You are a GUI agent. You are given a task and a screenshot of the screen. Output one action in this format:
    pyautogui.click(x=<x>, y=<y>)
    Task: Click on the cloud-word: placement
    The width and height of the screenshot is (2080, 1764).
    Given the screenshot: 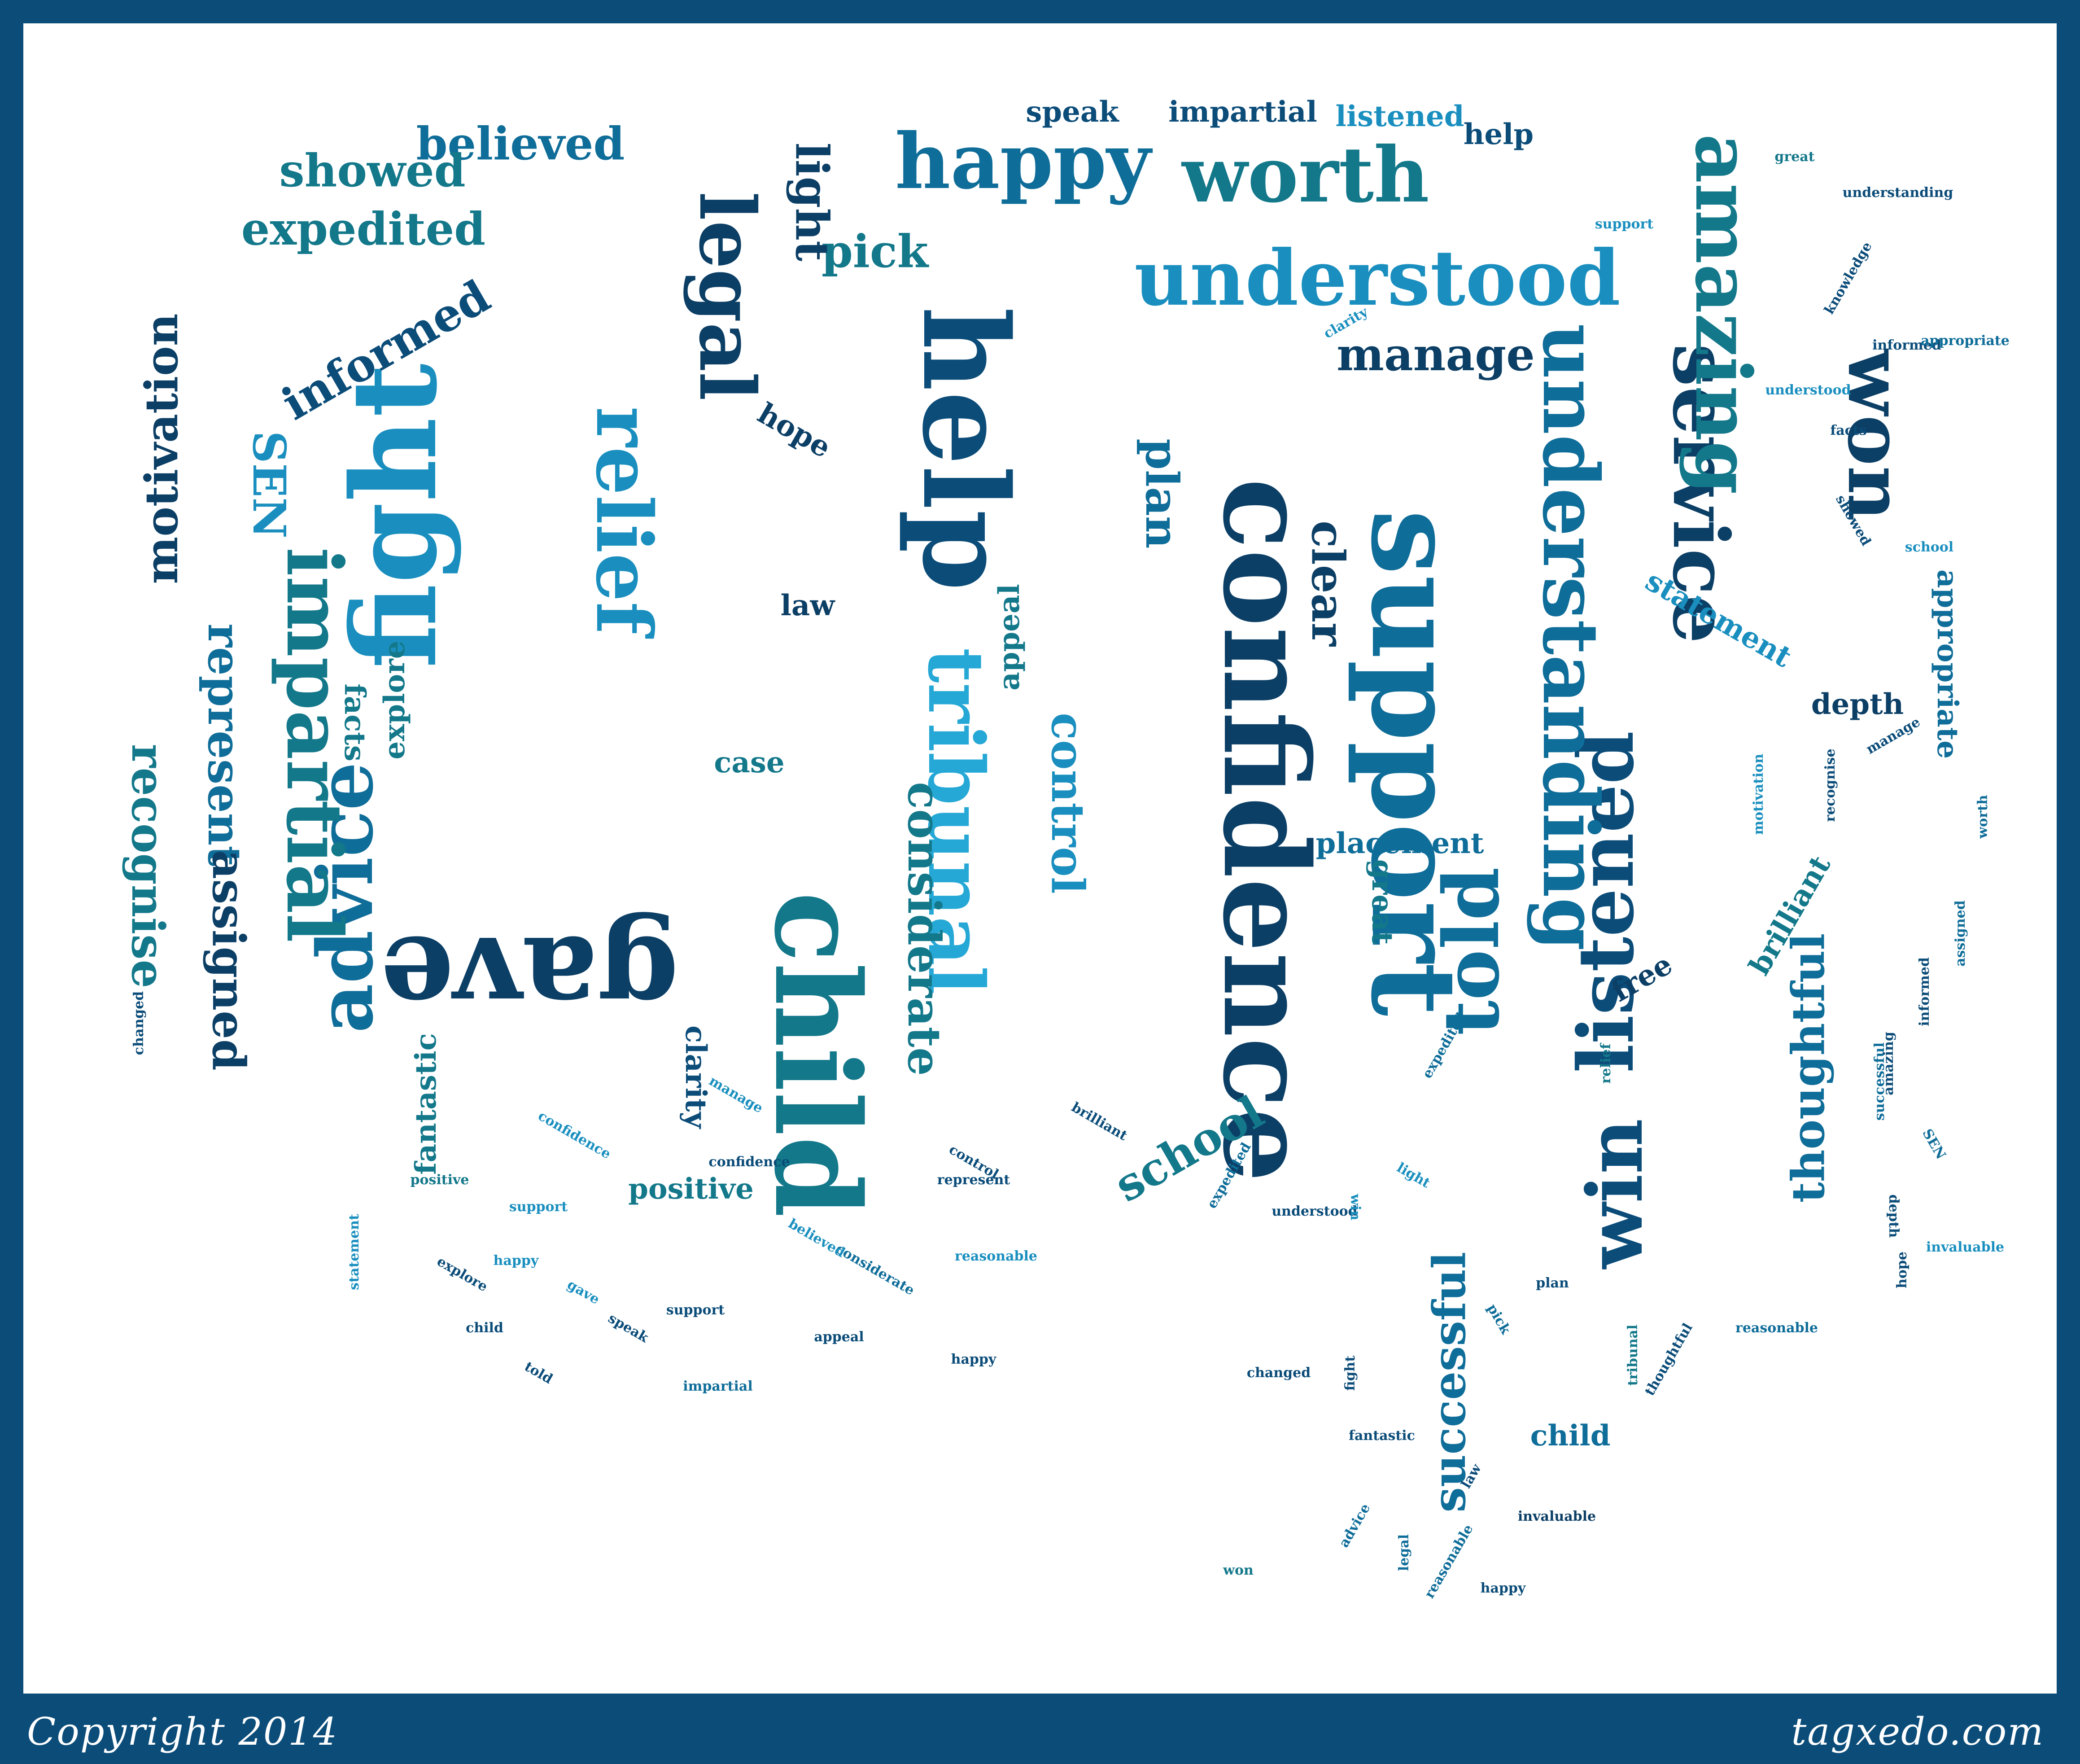 What is the action you would take?
    pyautogui.click(x=1400, y=843)
    